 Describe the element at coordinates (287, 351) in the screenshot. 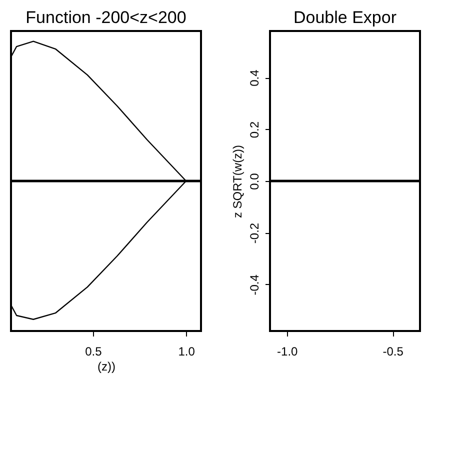

I see `x-tick-label: -1.0` at that location.